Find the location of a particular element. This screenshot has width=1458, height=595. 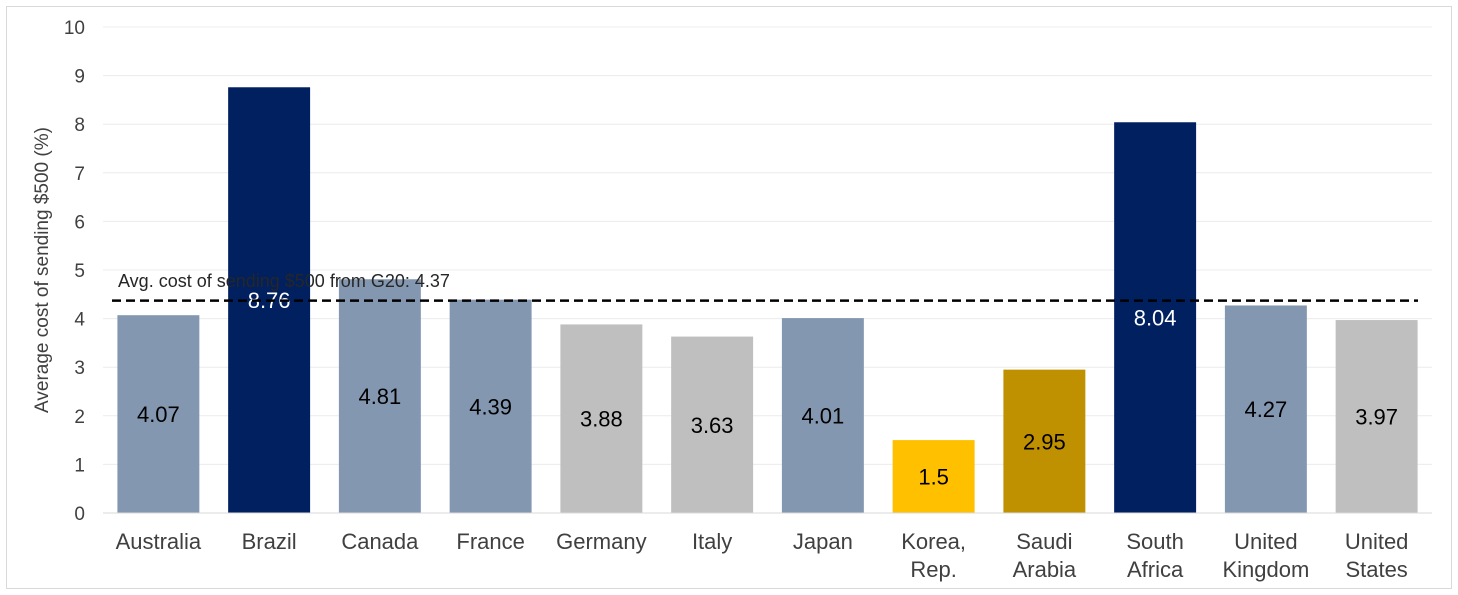

y-tick-label: 5 is located at coordinates (79, 271).